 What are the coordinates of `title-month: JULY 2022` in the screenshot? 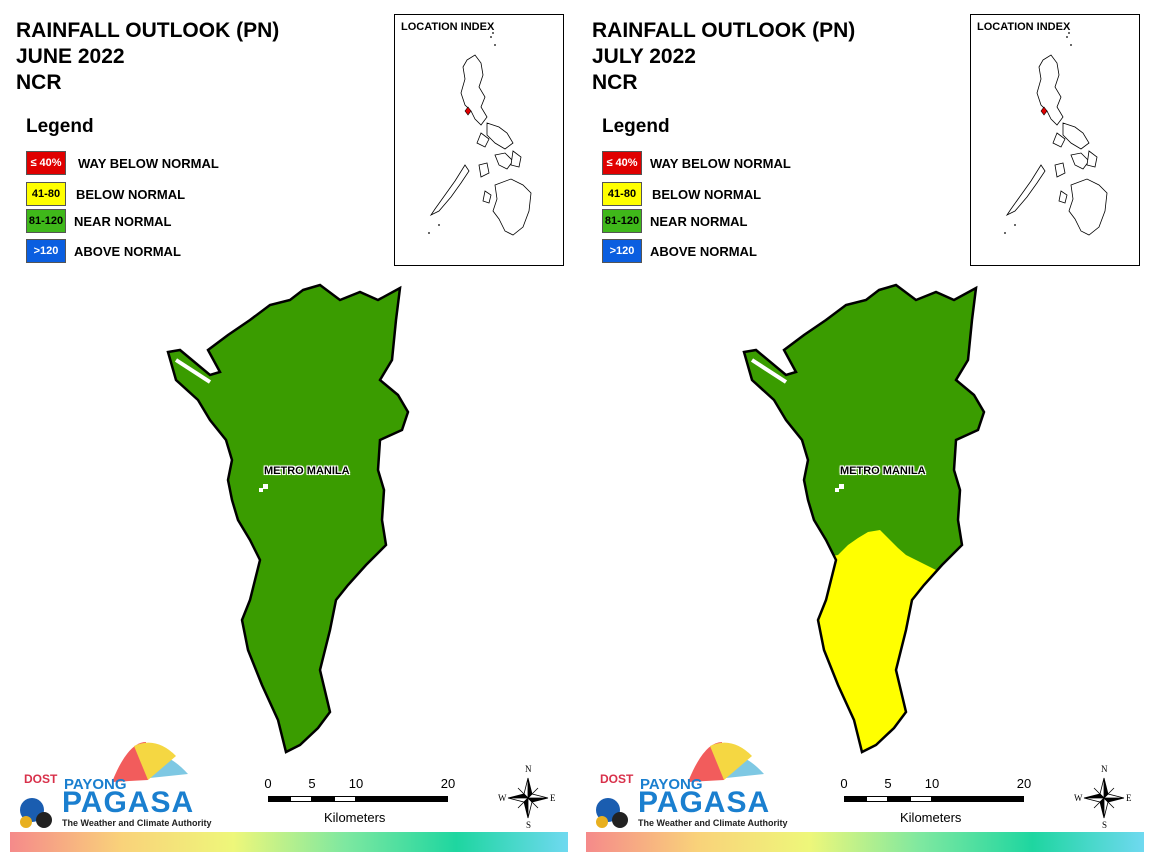 It's located at (644, 56).